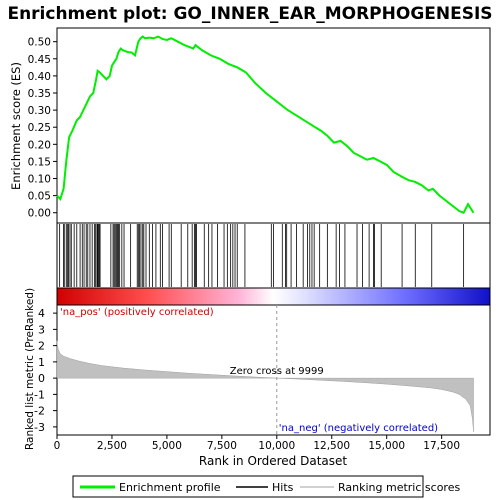 The image size is (500, 500). What do you see at coordinates (39, 427) in the screenshot?
I see `metric-y-tick-label: -3` at bounding box center [39, 427].